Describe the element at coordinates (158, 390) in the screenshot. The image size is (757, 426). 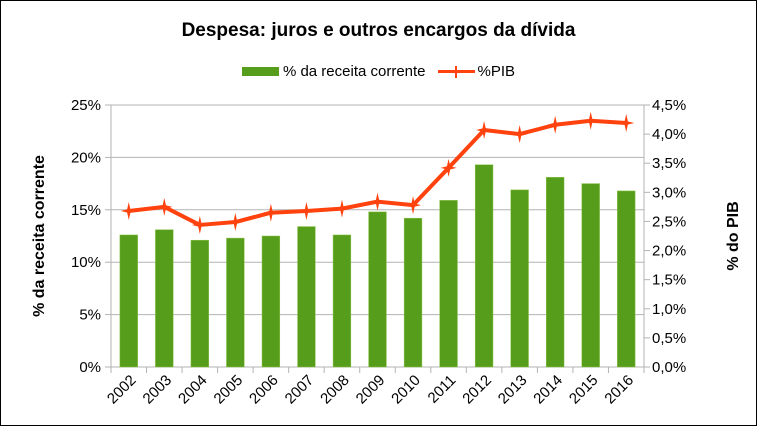
I see `x-tick-label: 2003` at that location.